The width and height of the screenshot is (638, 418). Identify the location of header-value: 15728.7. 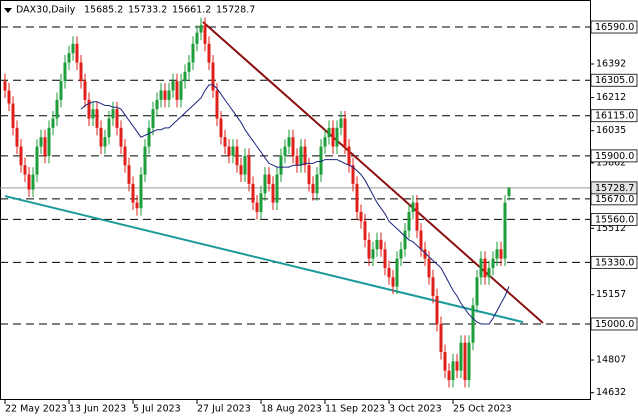
(235, 10).